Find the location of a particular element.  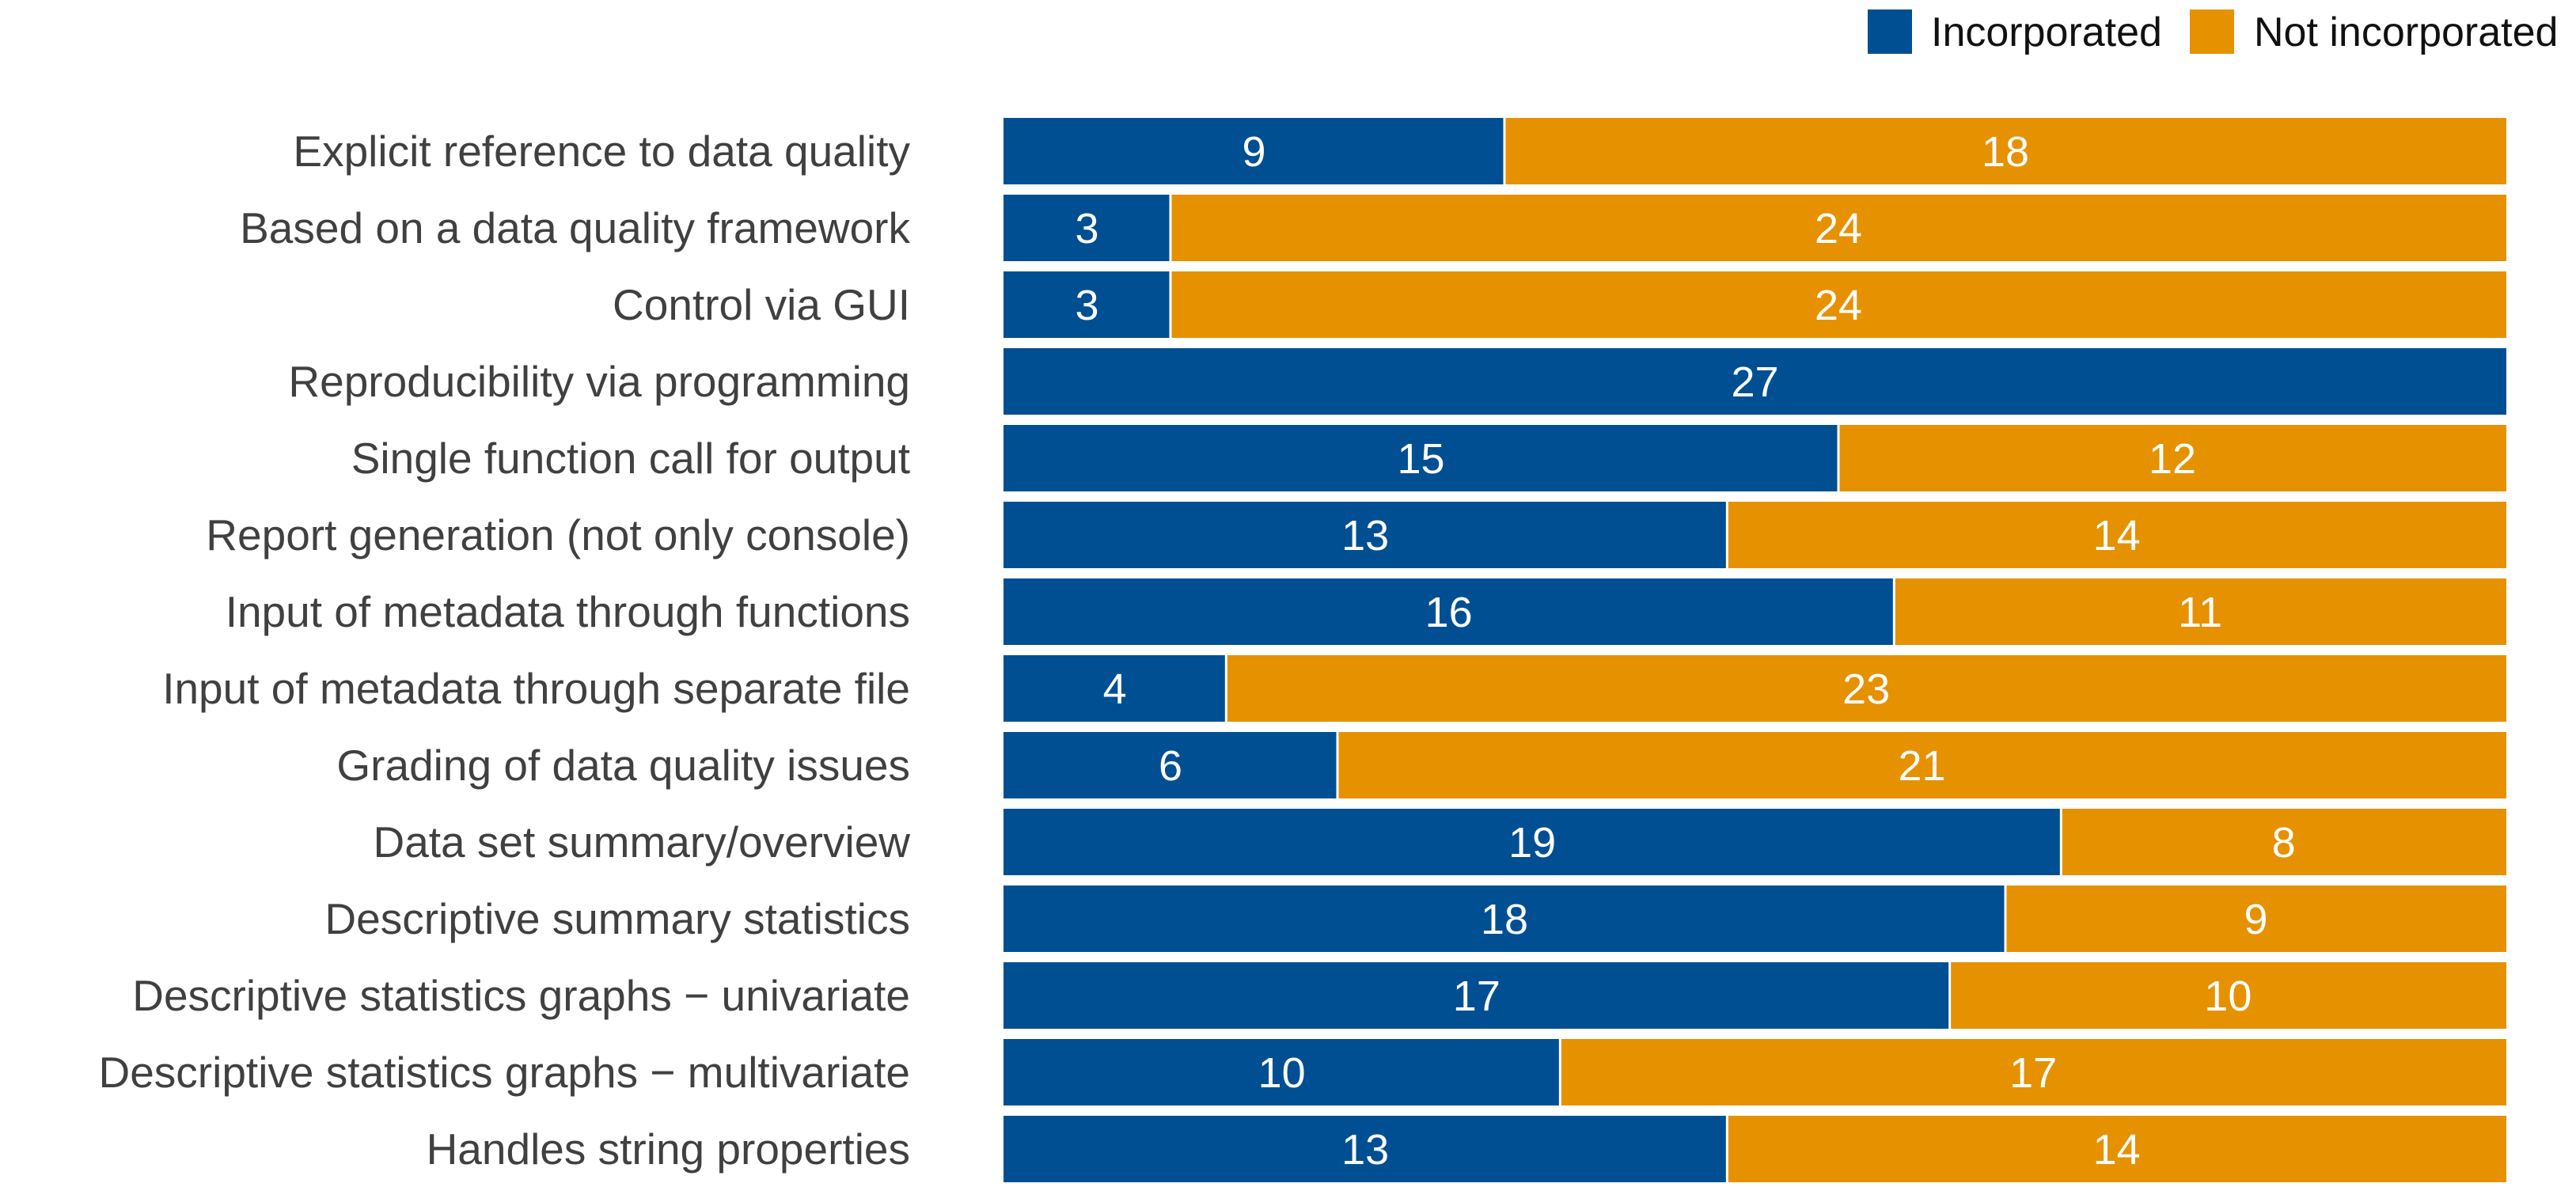

bar-value-label: 27 is located at coordinates (1754, 382).